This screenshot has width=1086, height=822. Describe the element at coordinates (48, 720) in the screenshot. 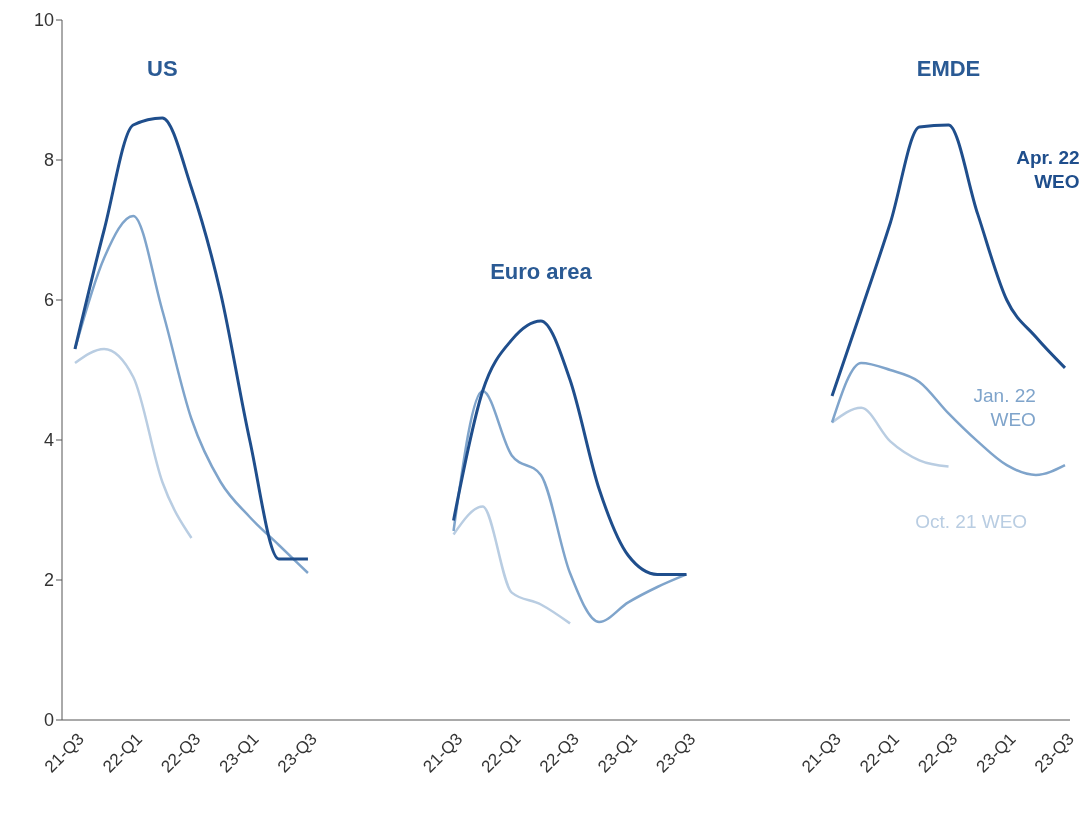

I see `y-tick-label: 0` at that location.